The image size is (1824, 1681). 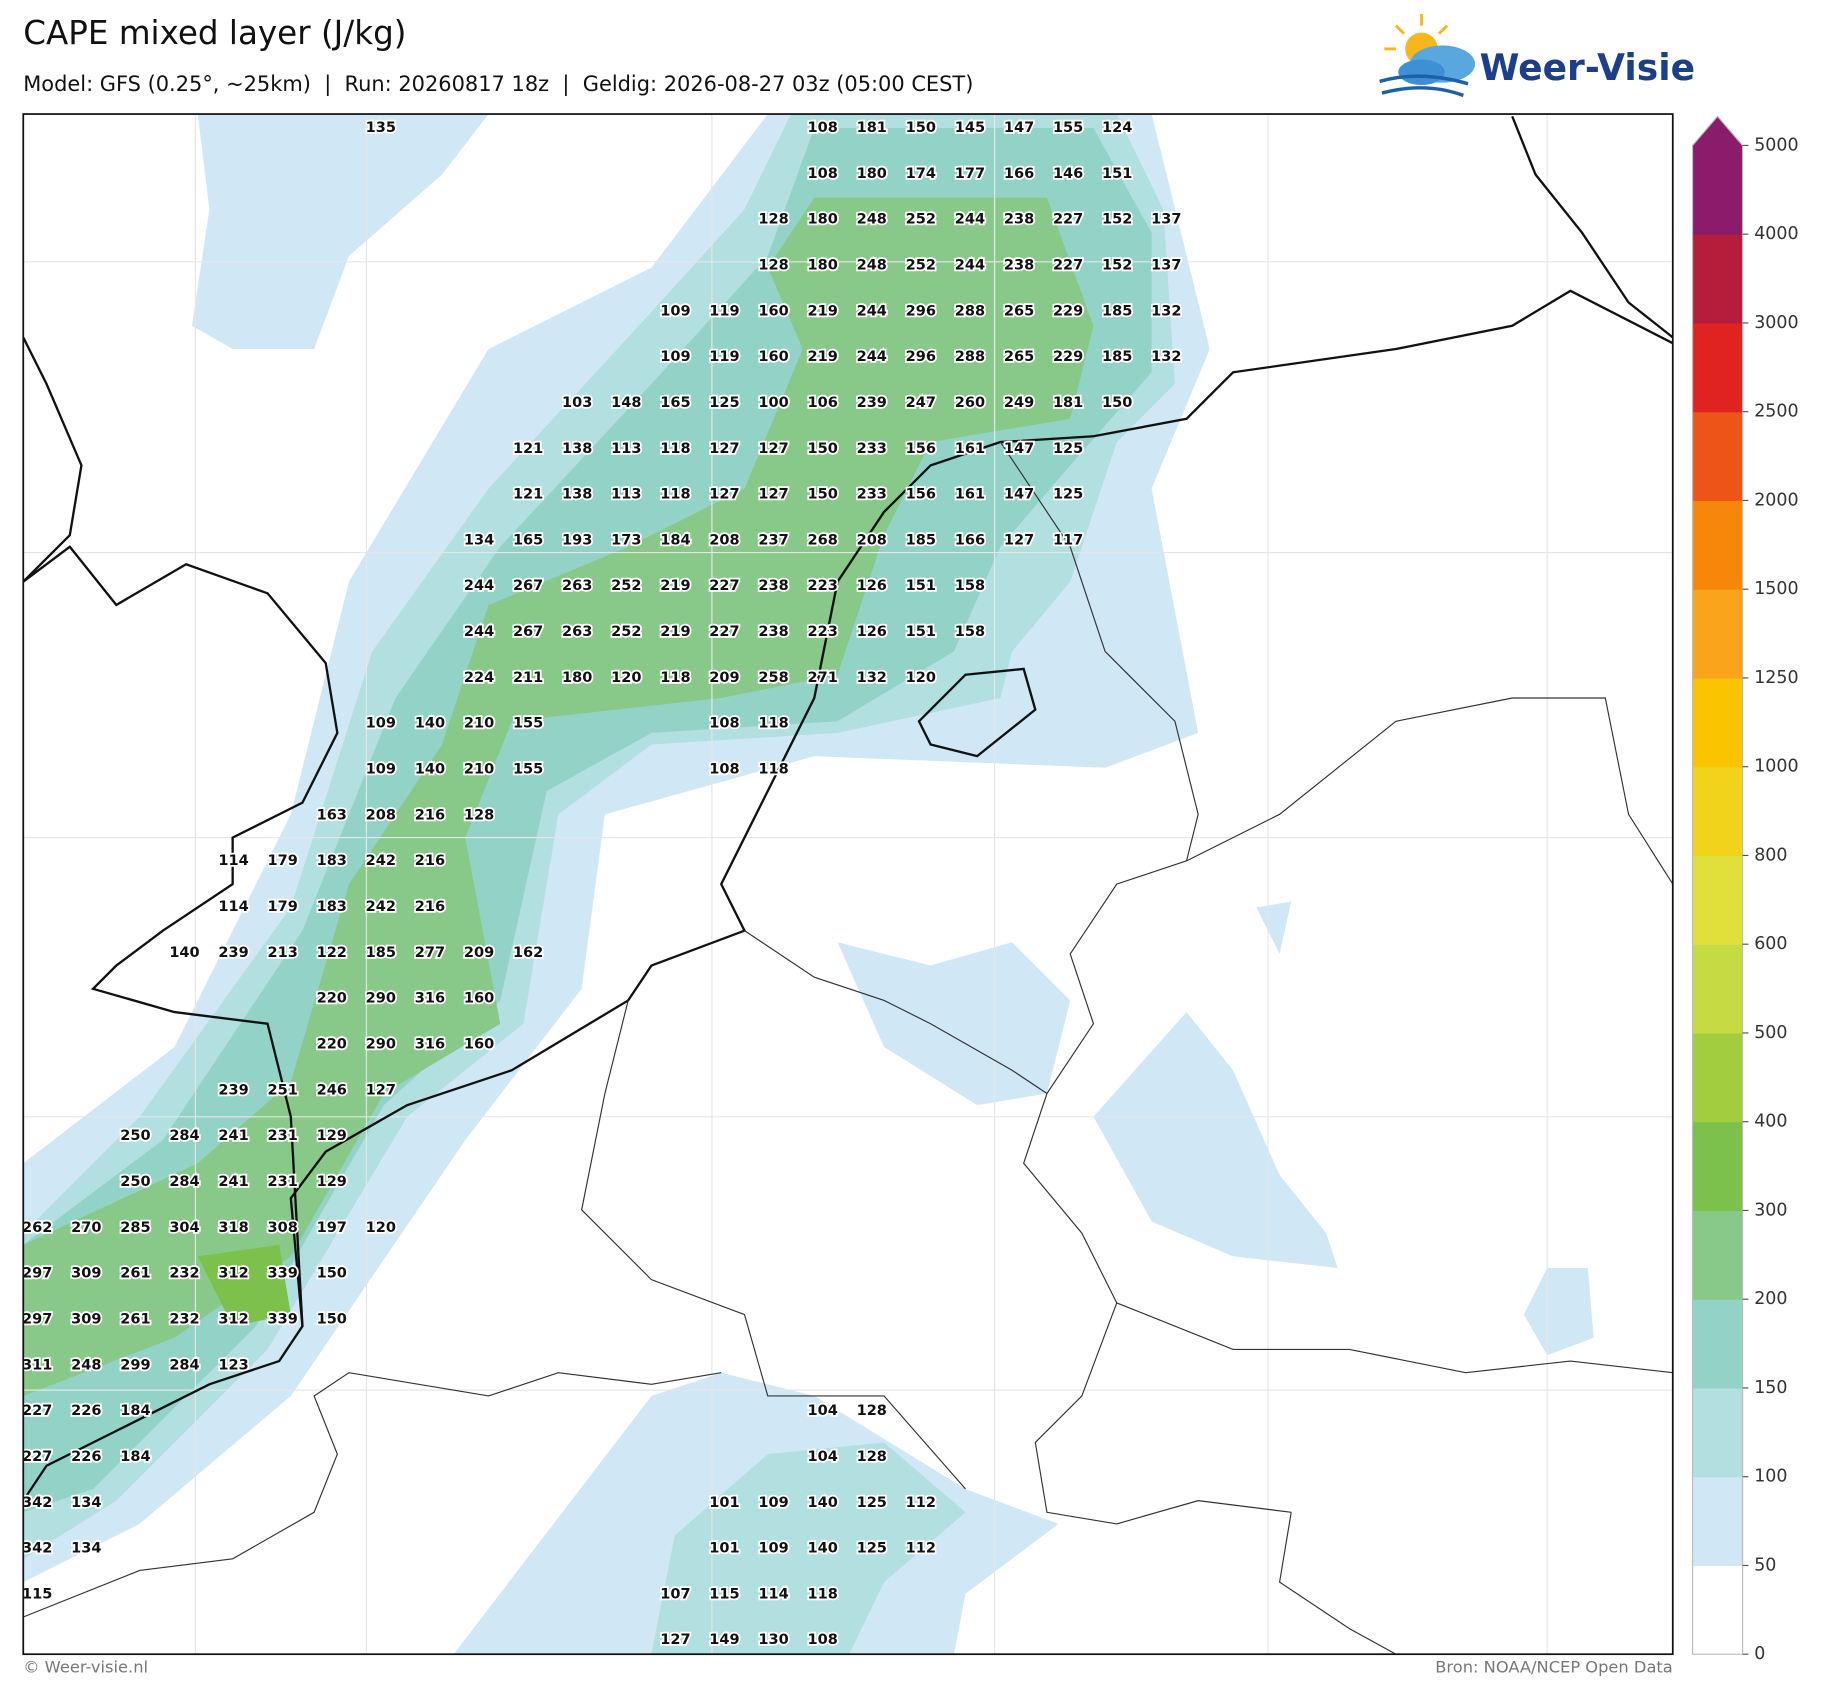 What do you see at coordinates (85, 1667) in the screenshot?
I see `footer-left: © Weer-visie.nl` at bounding box center [85, 1667].